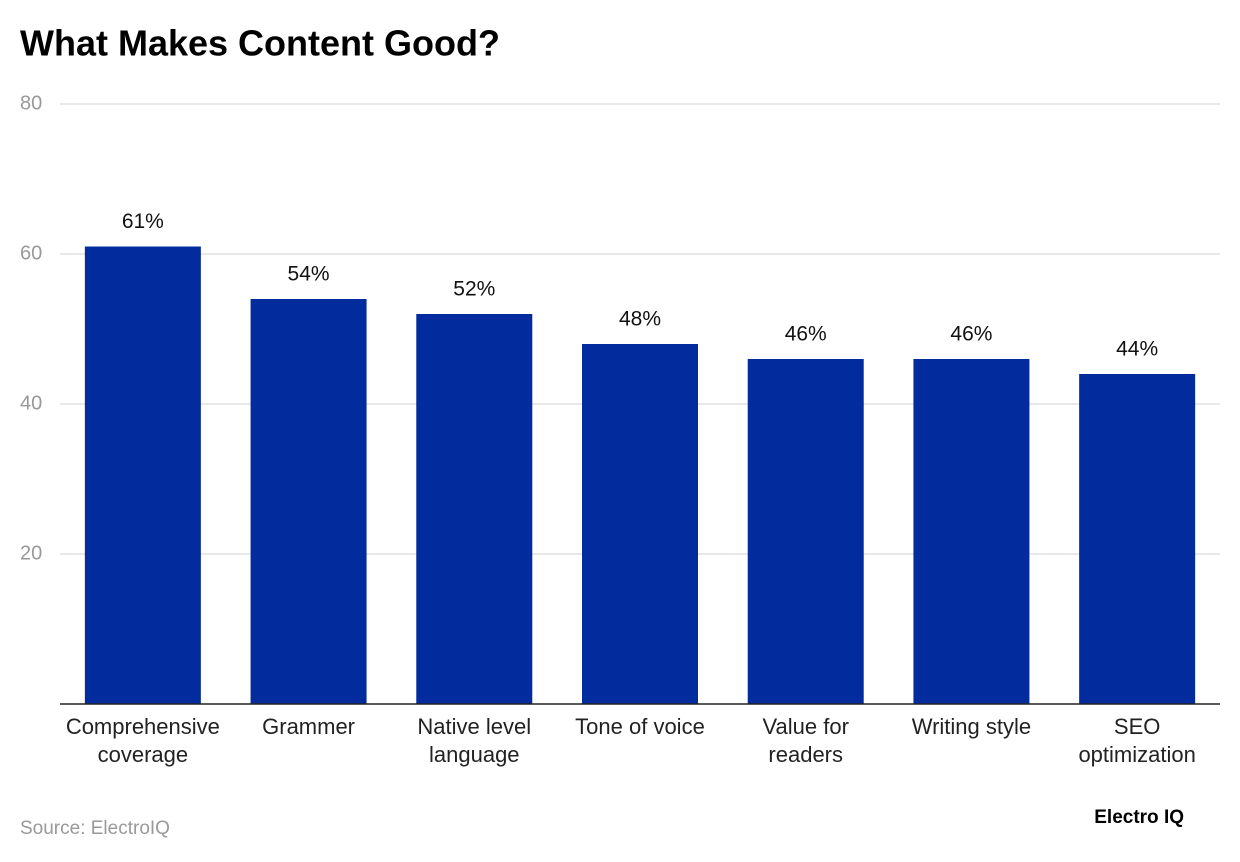 This screenshot has height=862, width=1240. What do you see at coordinates (31, 553) in the screenshot?
I see `y-tick-label: 20` at bounding box center [31, 553].